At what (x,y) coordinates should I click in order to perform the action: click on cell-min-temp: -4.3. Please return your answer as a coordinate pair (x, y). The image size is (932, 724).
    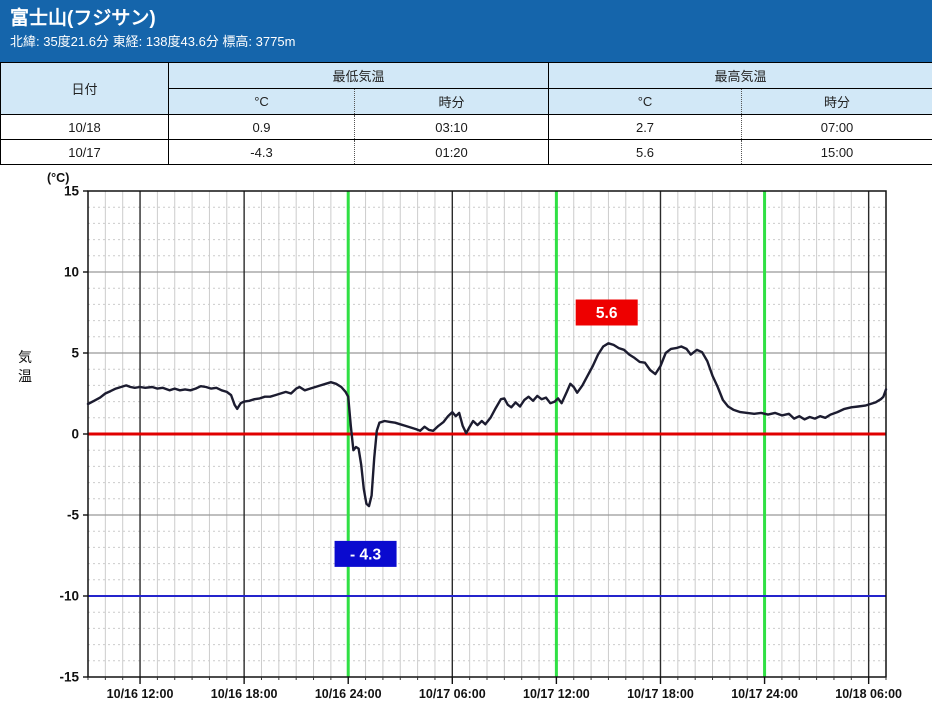
    Looking at the image, I should click on (261, 152).